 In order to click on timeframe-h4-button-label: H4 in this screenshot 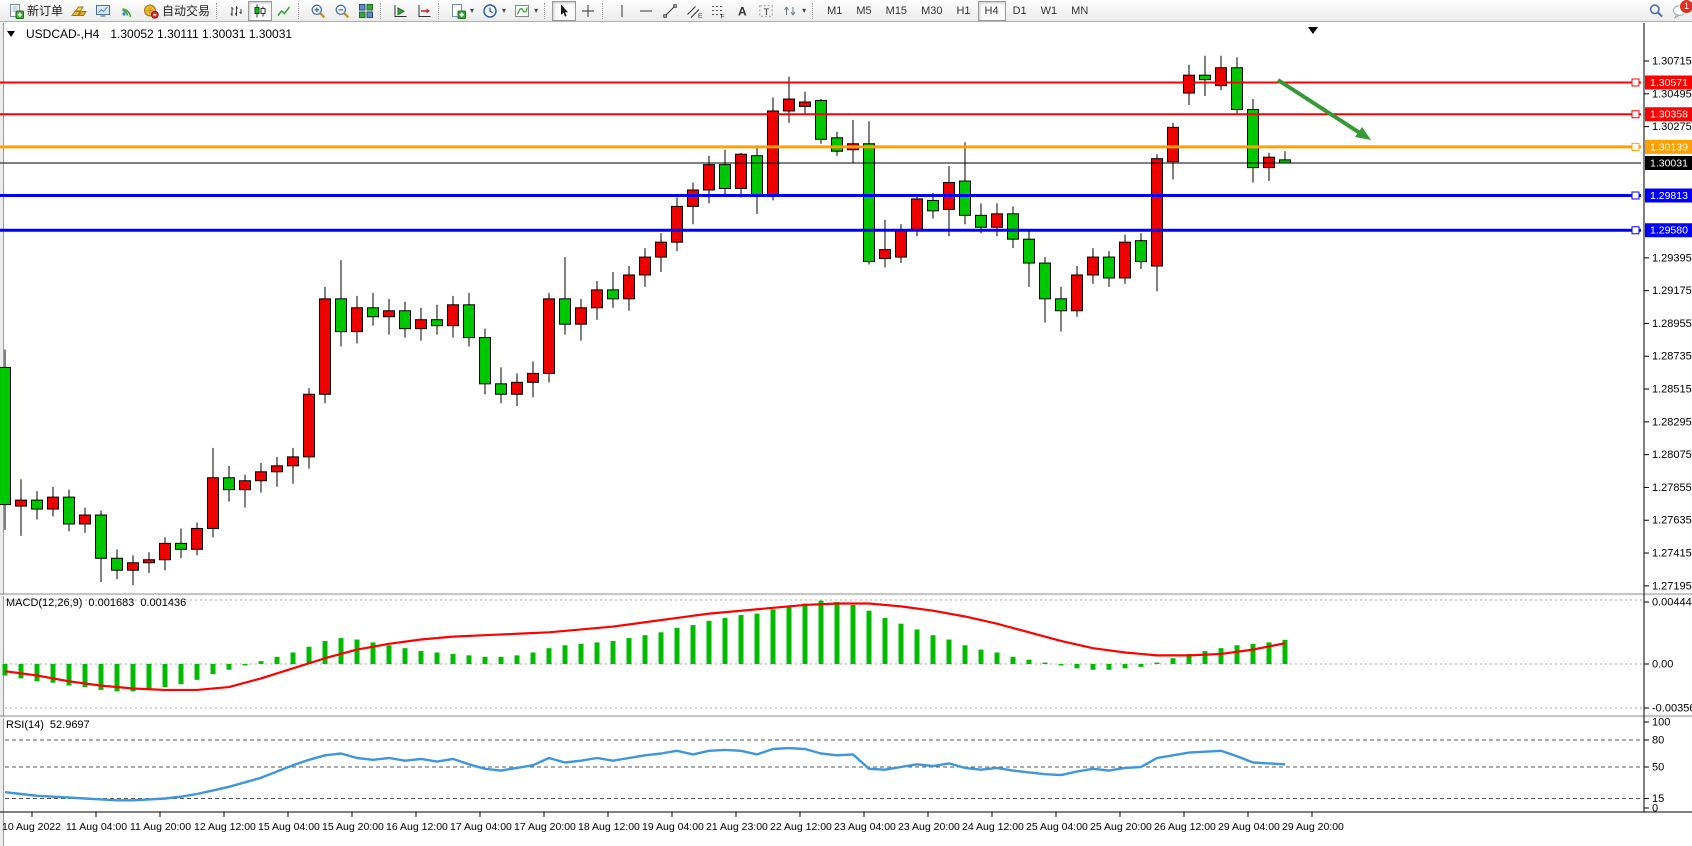, I will do `click(991, 10)`.